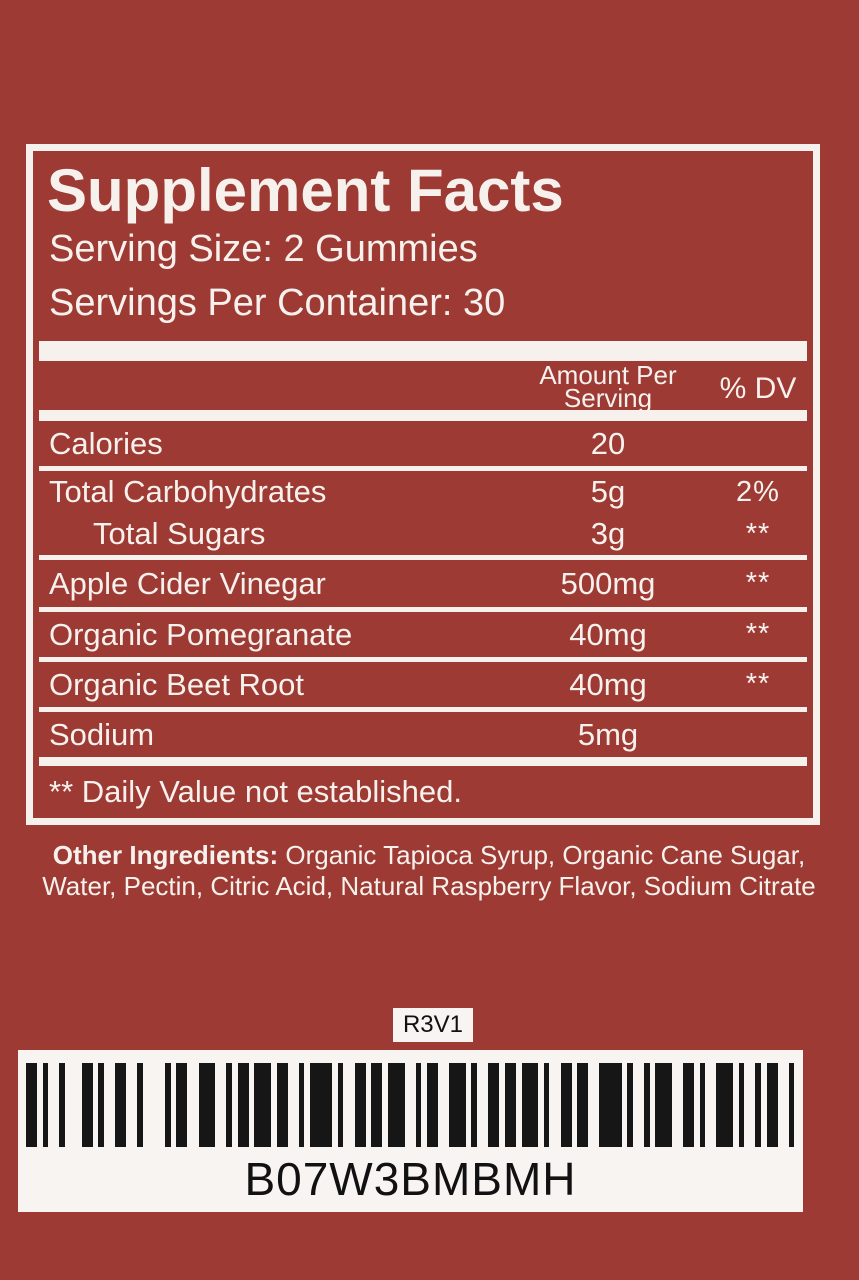  I want to click on row-amount: 3g, so click(608, 533).